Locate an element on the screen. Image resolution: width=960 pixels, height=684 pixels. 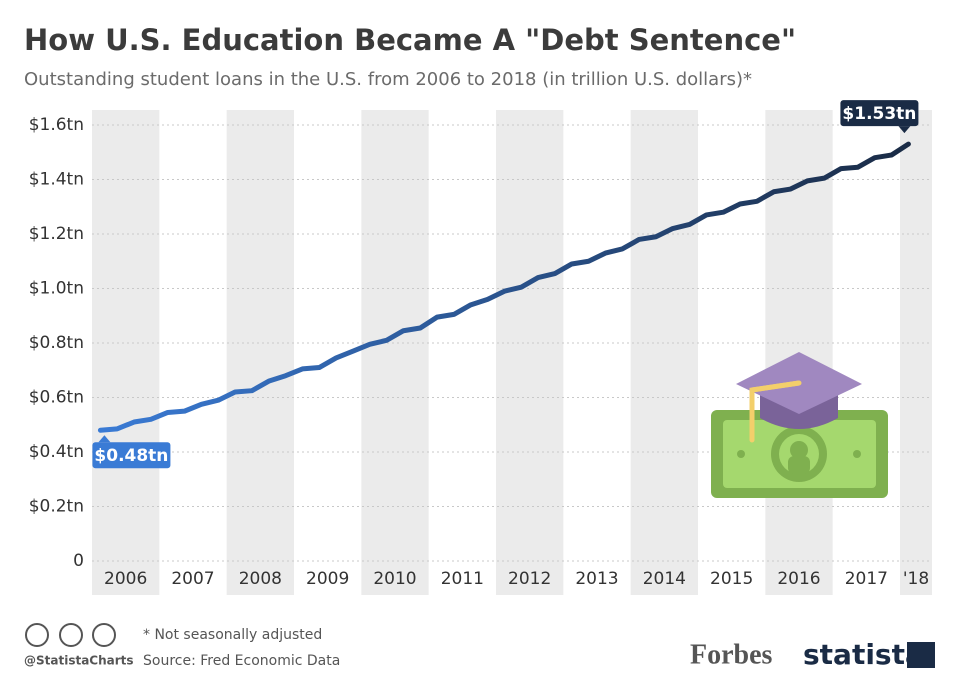
license-icons is located at coordinates (70, 635).